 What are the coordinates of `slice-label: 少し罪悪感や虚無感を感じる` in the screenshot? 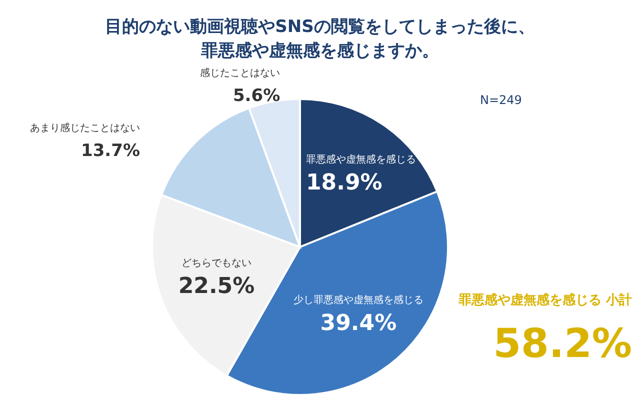 It's located at (358, 300).